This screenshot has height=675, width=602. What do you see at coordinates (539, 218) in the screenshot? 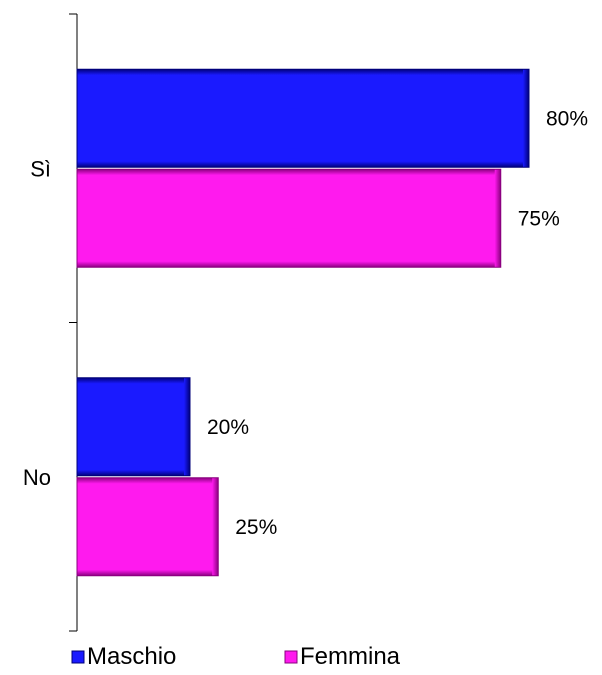
I see `data-label: 75%` at bounding box center [539, 218].